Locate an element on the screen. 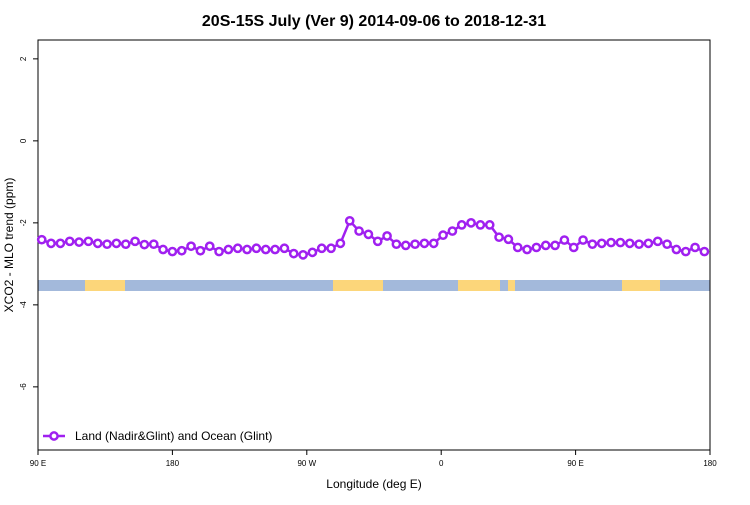 The width and height of the screenshot is (750, 505). series-line is located at coordinates (373, 237).